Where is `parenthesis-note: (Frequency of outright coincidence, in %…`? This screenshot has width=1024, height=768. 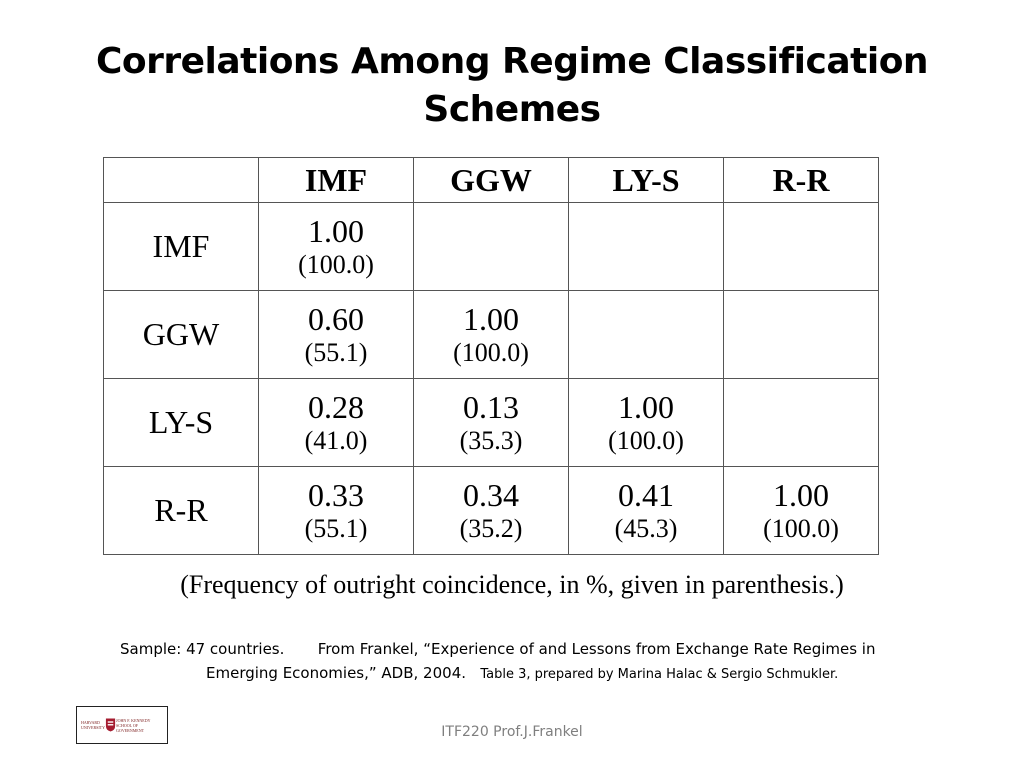
parenthesis-note: (Frequency of outright coincidence, in %… is located at coordinates (512, 584).